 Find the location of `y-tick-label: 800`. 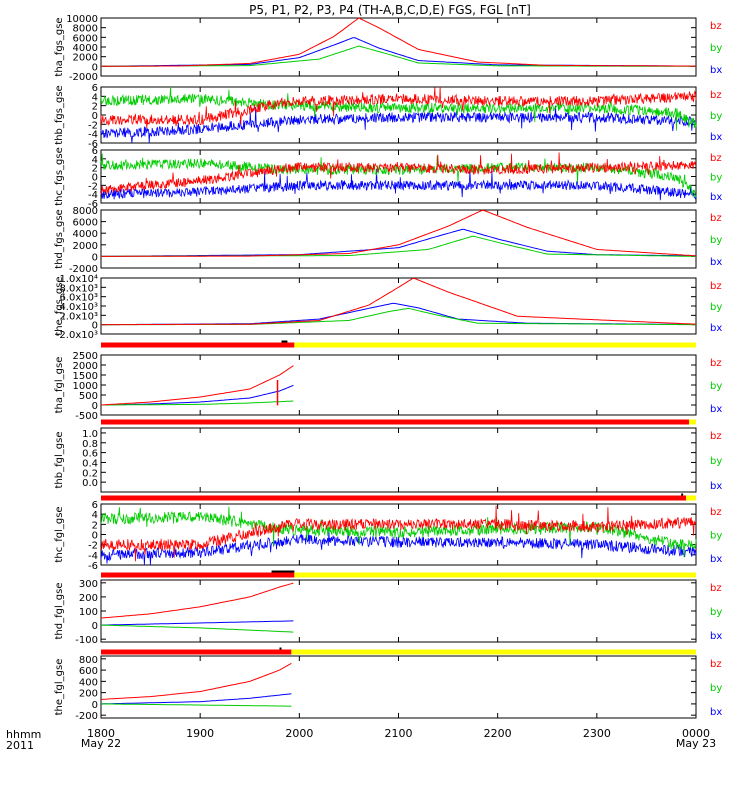

y-tick-label: 800 is located at coordinates (88, 660).